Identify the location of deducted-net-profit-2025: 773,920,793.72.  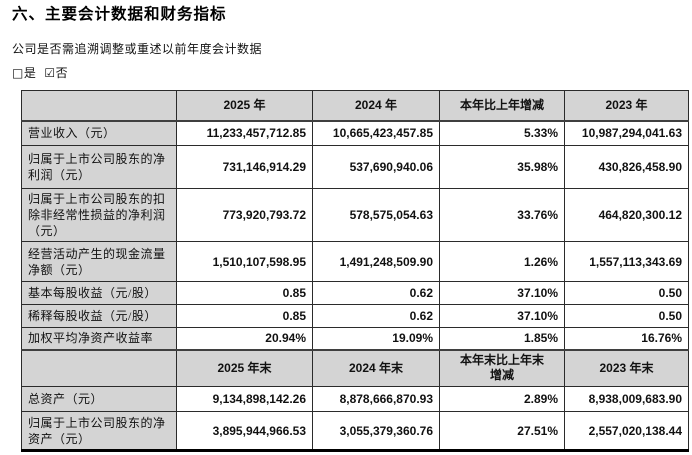
(244, 215).